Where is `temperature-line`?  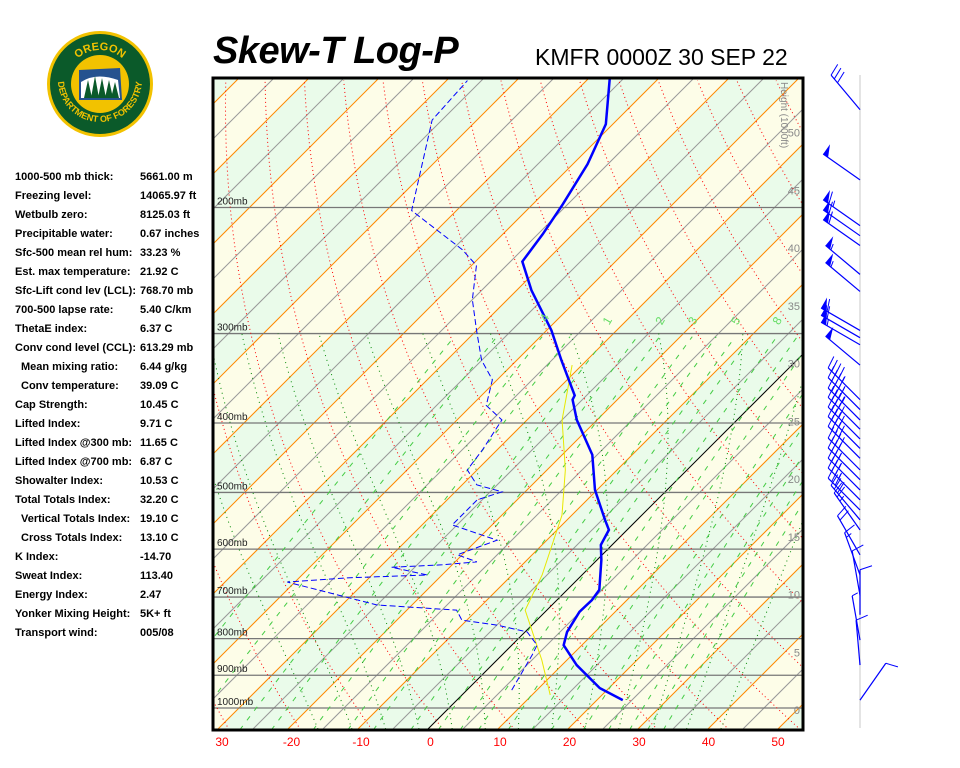
temperature-line is located at coordinates (572, 390).